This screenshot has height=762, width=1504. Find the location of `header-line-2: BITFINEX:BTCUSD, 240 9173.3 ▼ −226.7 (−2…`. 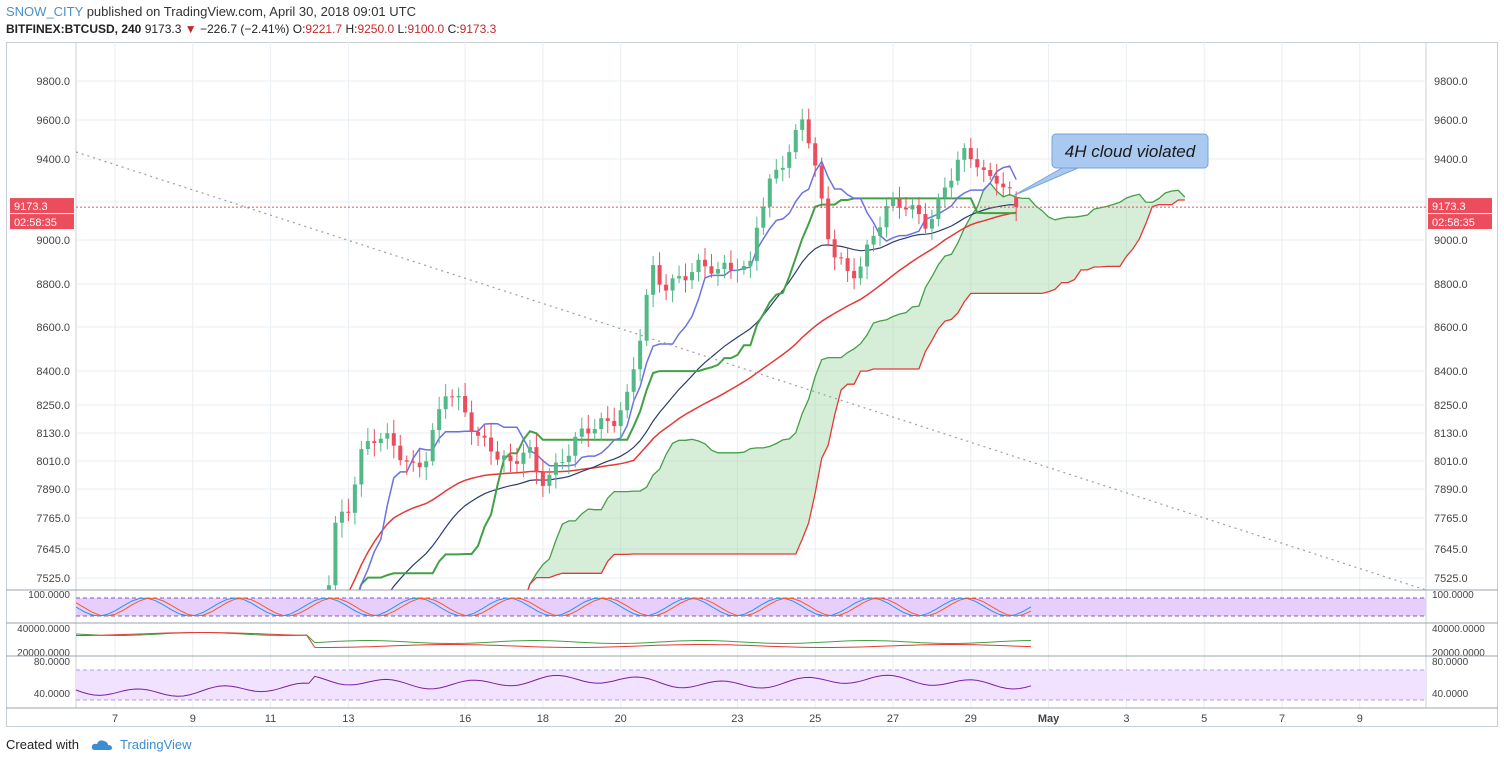

header-line-2: BITFINEX:BTCUSD, 240 9173.3 ▼ −226.7 (−2… is located at coordinates (251, 29).